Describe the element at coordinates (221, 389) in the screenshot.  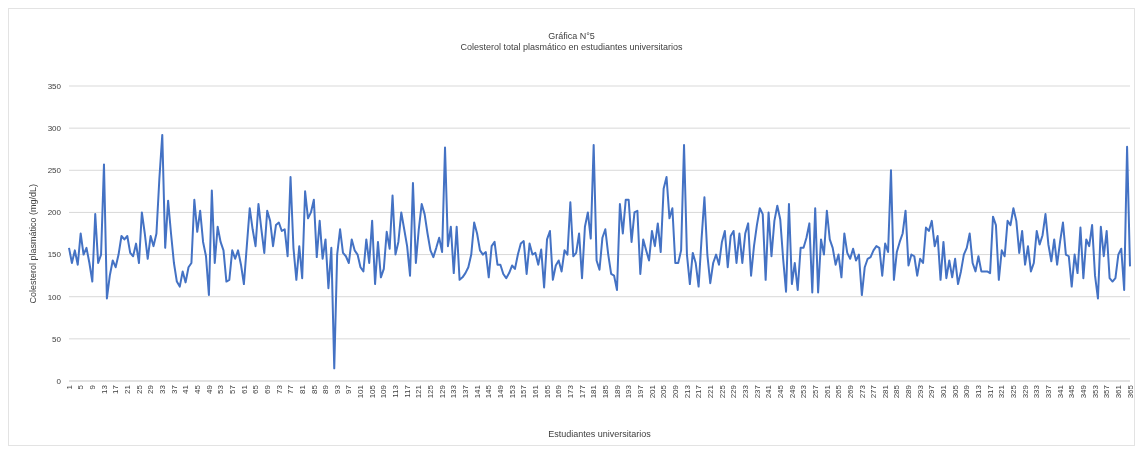
I see `x-tick-label: 53` at that location.